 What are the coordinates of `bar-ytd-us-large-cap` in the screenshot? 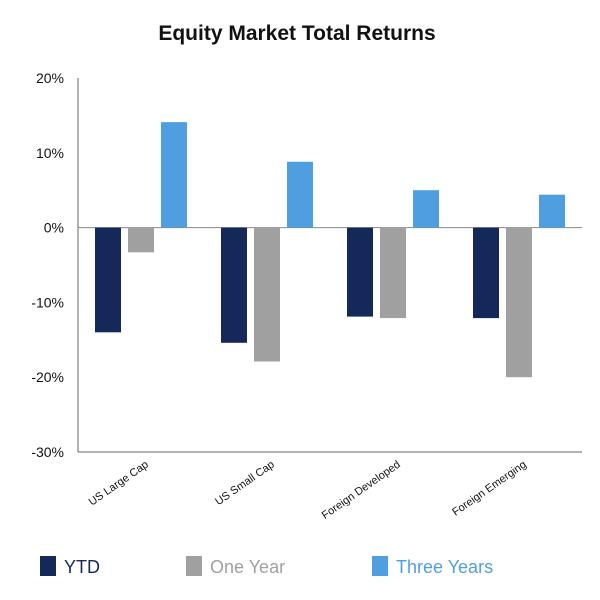 It's located at (108, 280).